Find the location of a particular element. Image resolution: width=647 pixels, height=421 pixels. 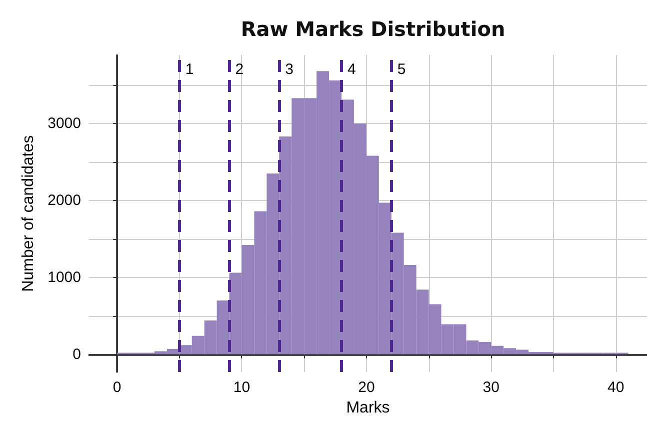

annotation: 2 is located at coordinates (239, 69).